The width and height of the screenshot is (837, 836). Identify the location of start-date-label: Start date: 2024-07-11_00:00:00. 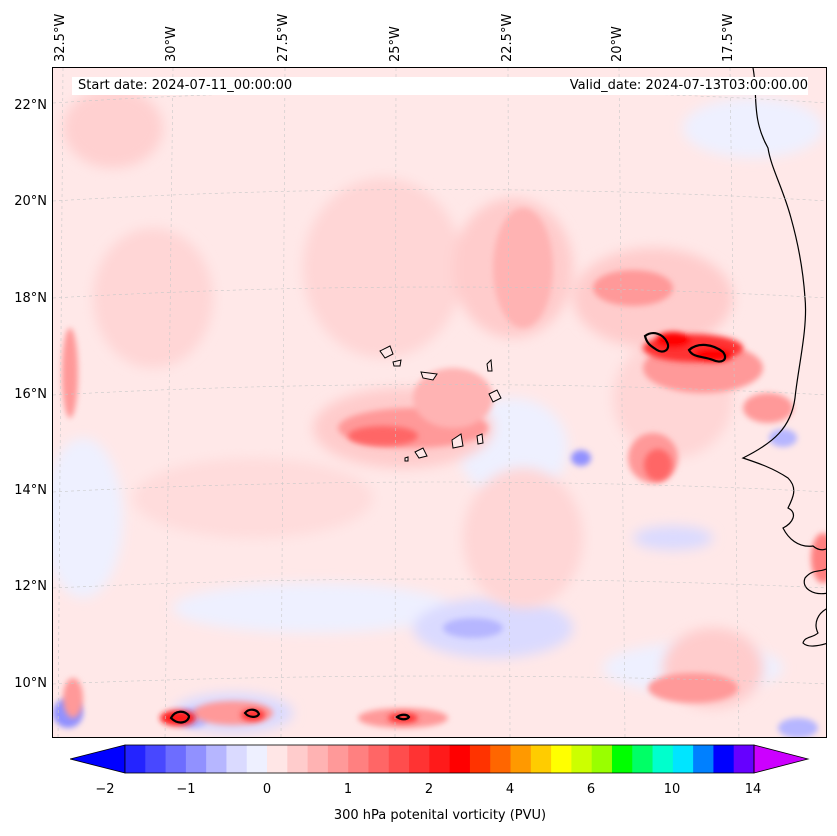
(185, 85).